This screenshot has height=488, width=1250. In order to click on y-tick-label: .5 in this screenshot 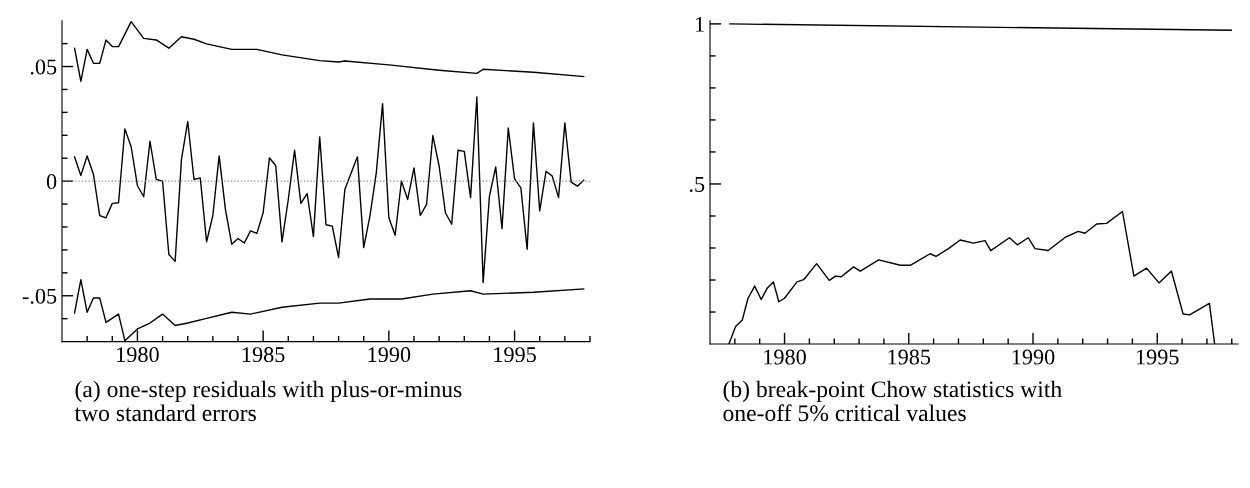, I will do `click(697, 184)`.